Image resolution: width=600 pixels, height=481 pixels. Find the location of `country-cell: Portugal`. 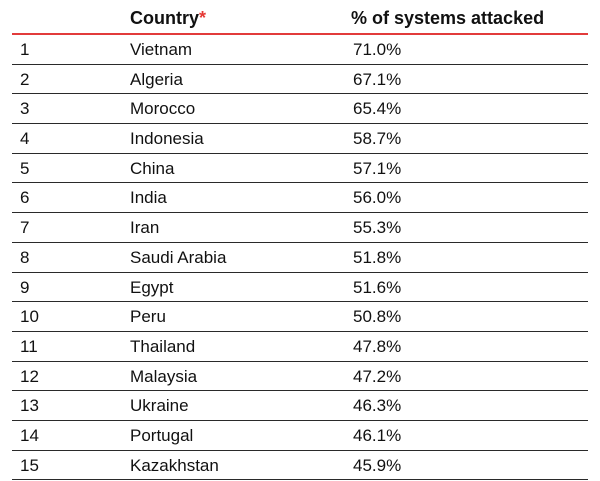

country-cell: Portugal is located at coordinates (162, 435).